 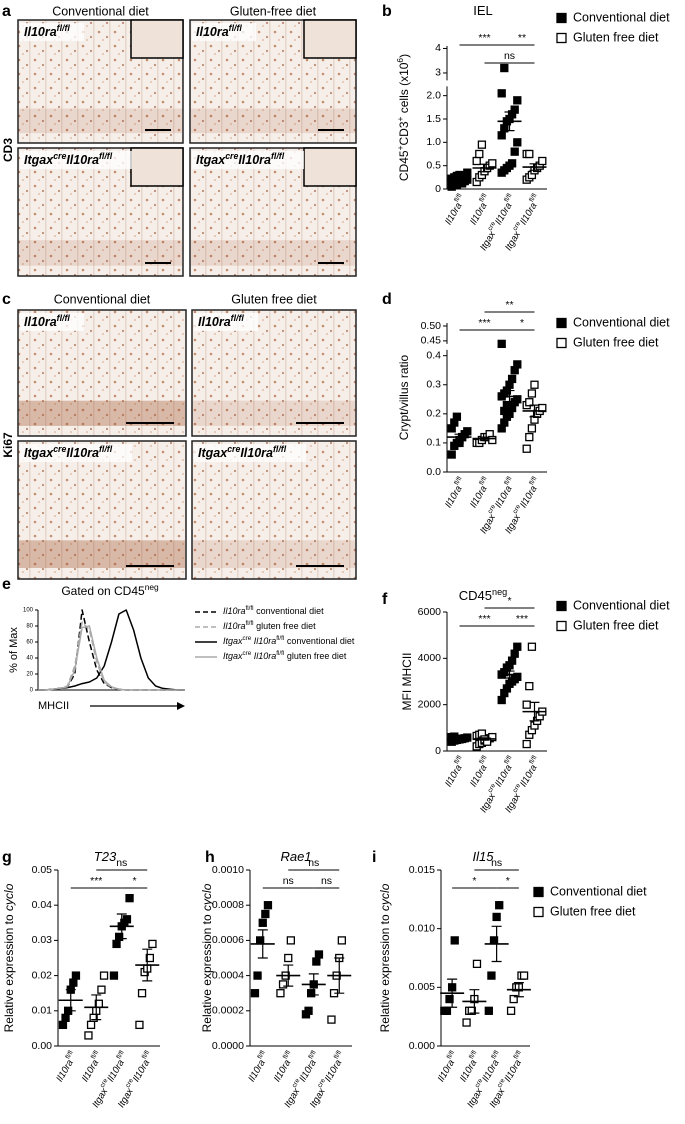 What do you see at coordinates (422, 870) in the screenshot?
I see `y-tick-label: 0.015` at bounding box center [422, 870].